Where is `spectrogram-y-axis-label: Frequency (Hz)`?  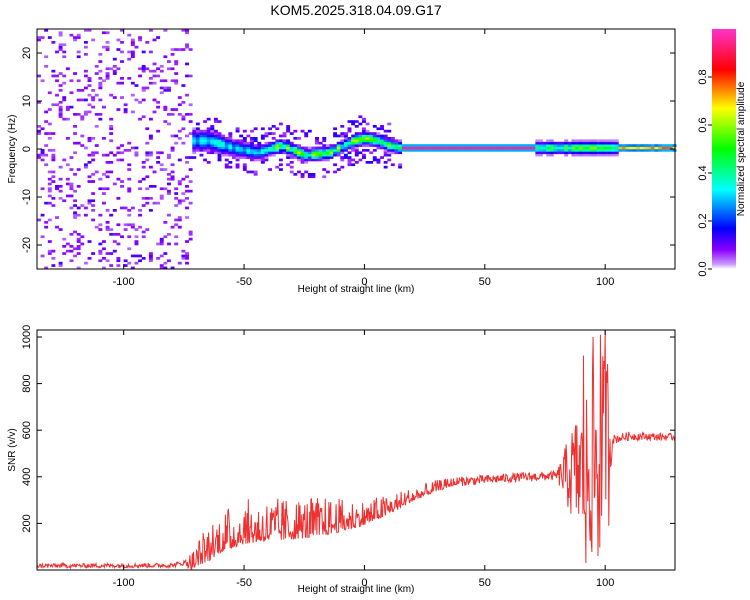
spectrogram-y-axis-label: Frequency (Hz) is located at coordinates (12, 149).